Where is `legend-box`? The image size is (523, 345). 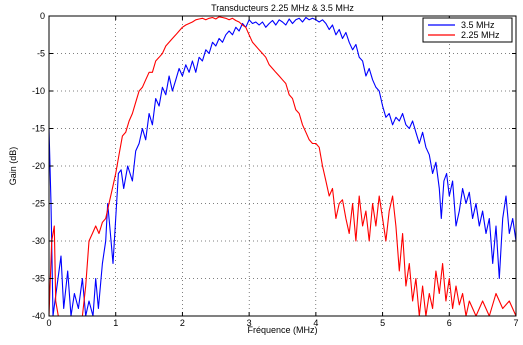 legend-box is located at coordinates (467, 30).